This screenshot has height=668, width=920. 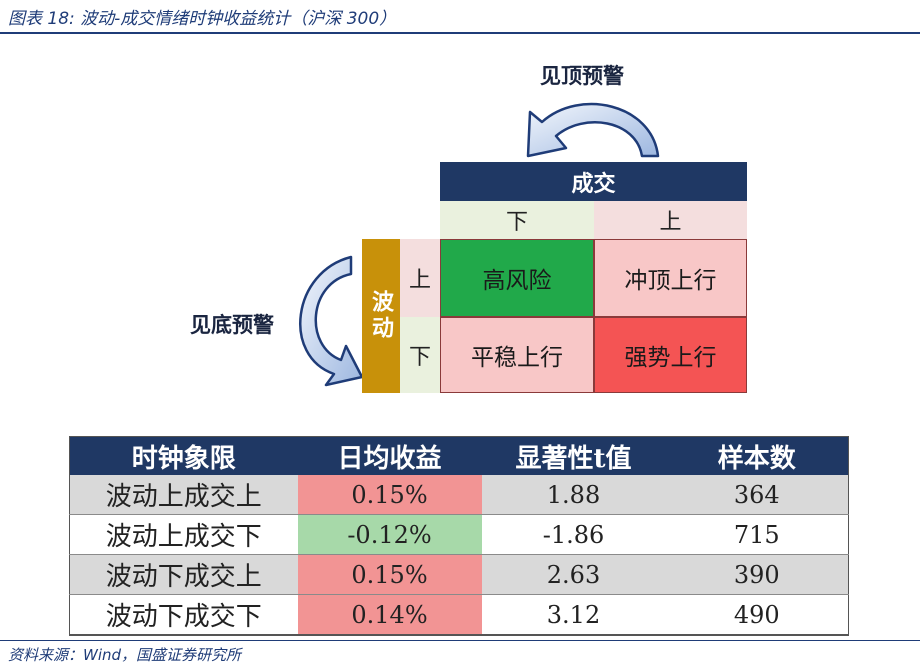 I want to click on footer-divider, so click(x=460, y=640).